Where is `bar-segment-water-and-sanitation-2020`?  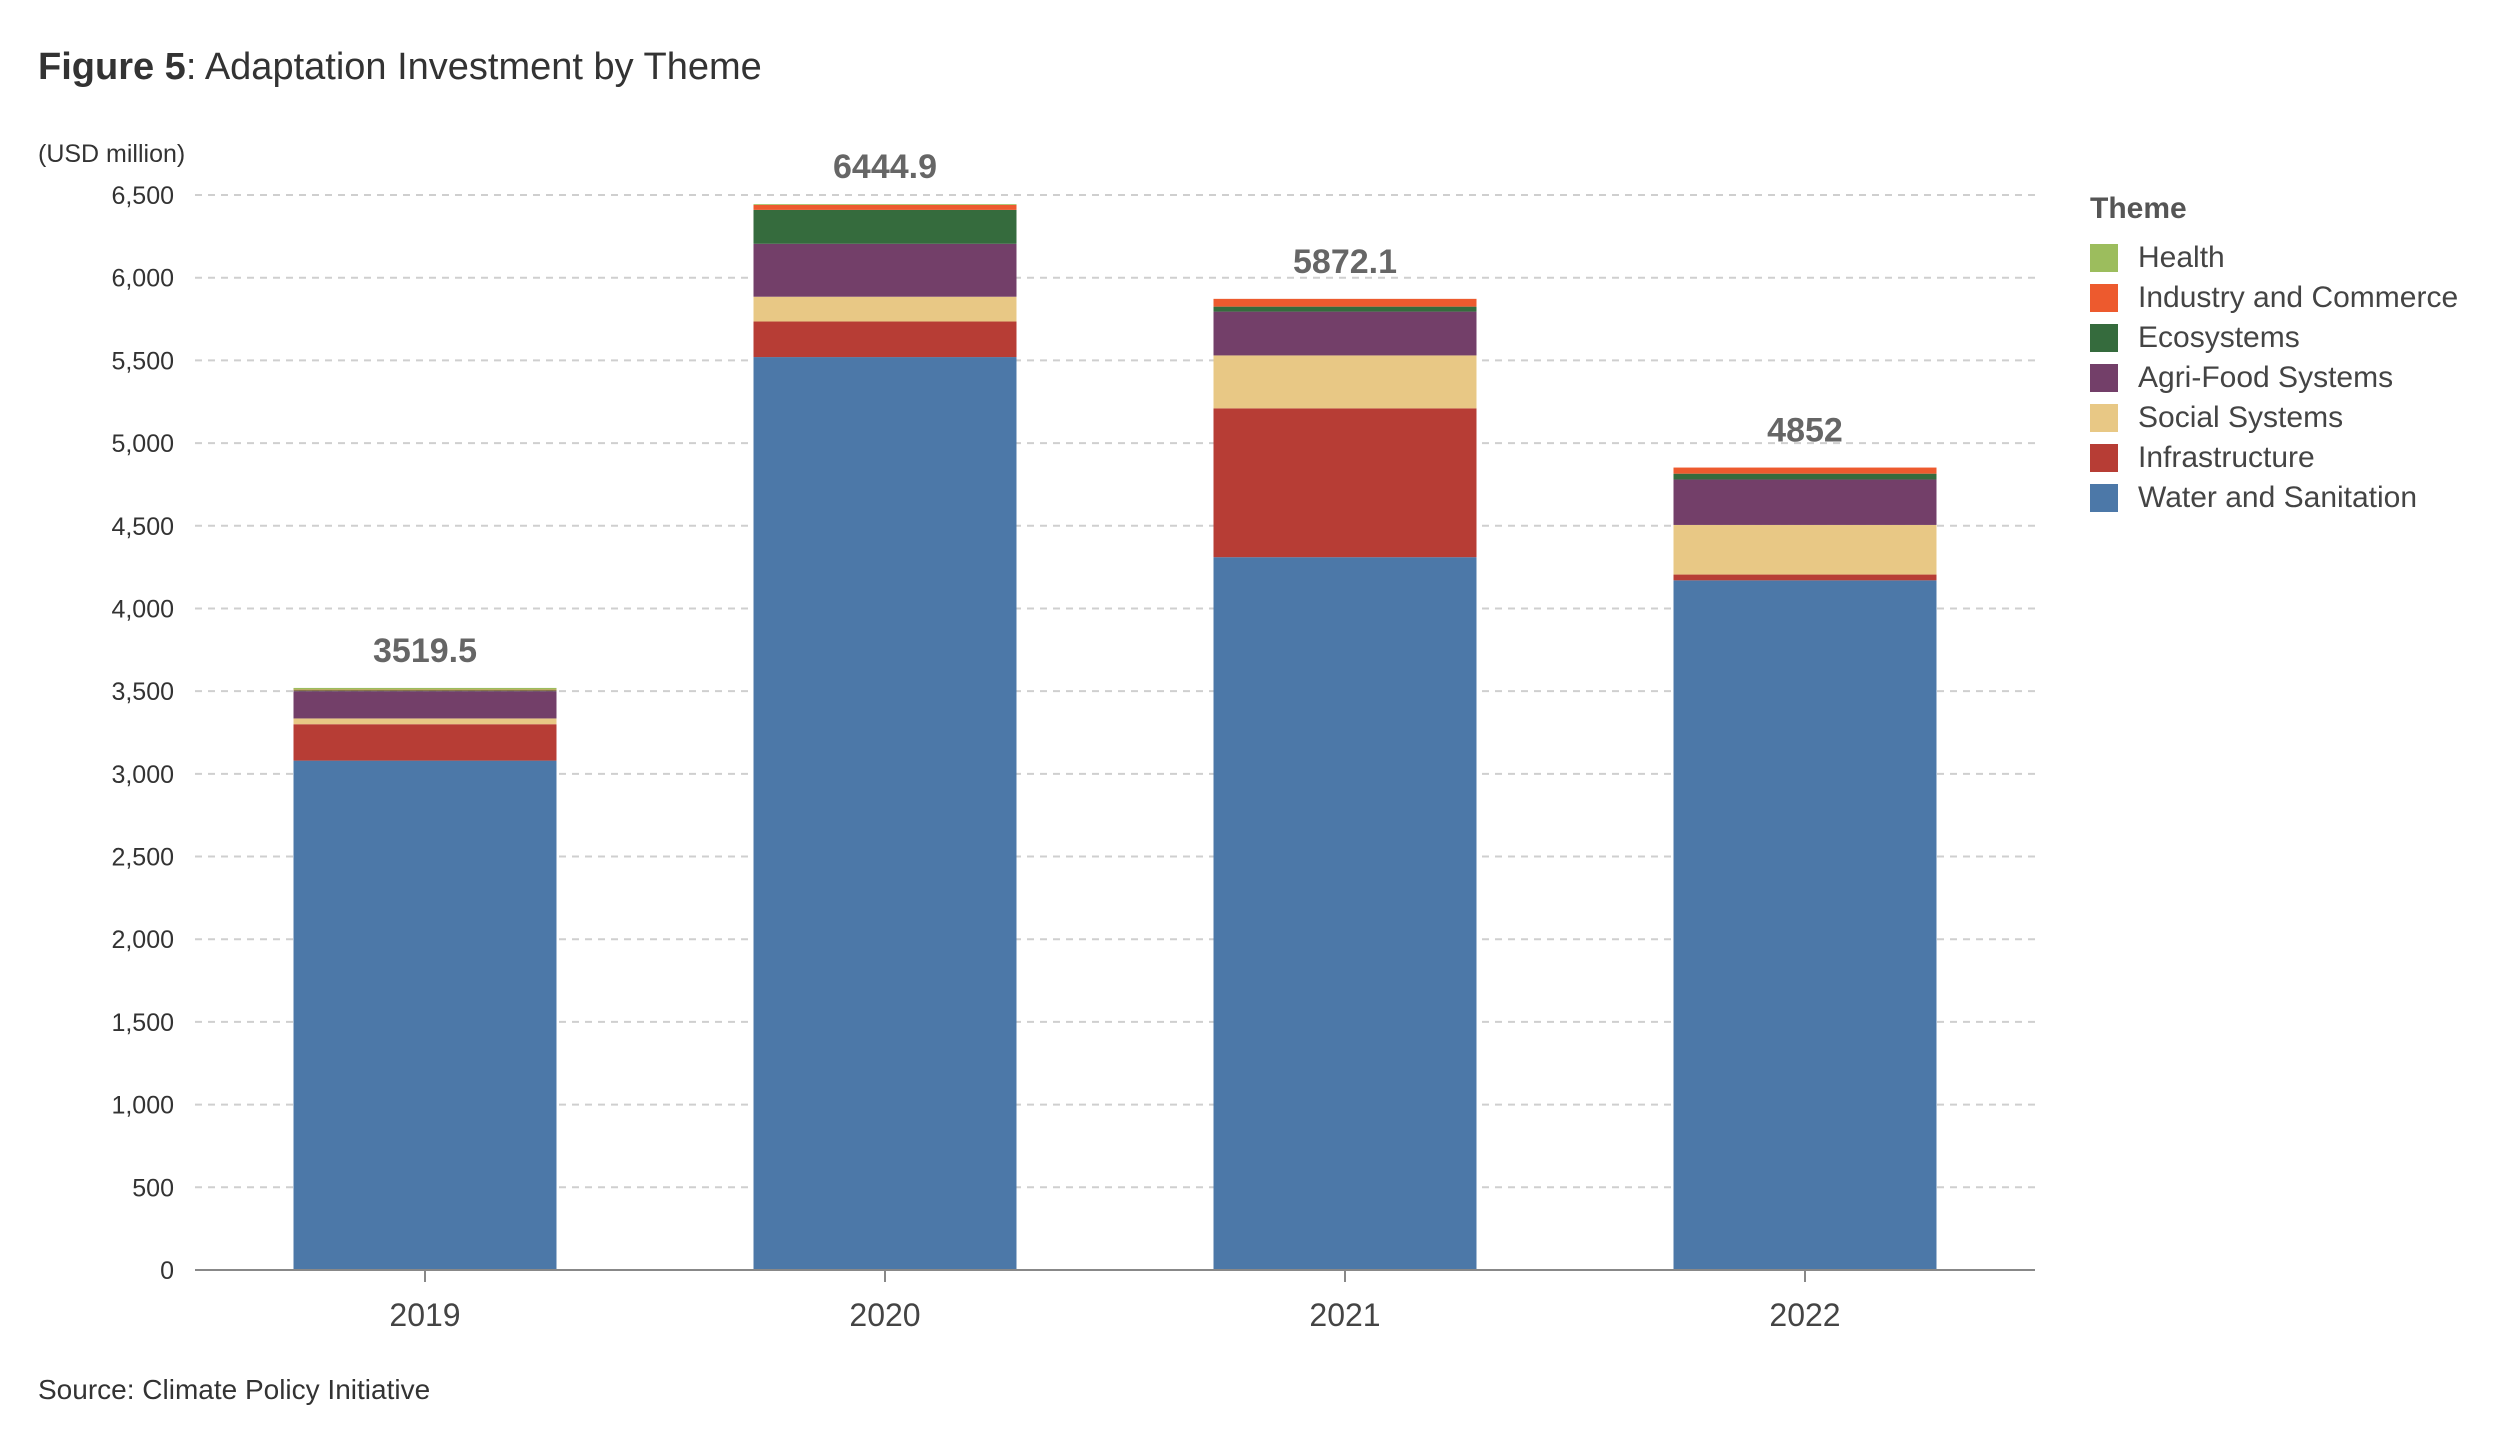 bar-segment-water-and-sanitation-2020 is located at coordinates (885, 814).